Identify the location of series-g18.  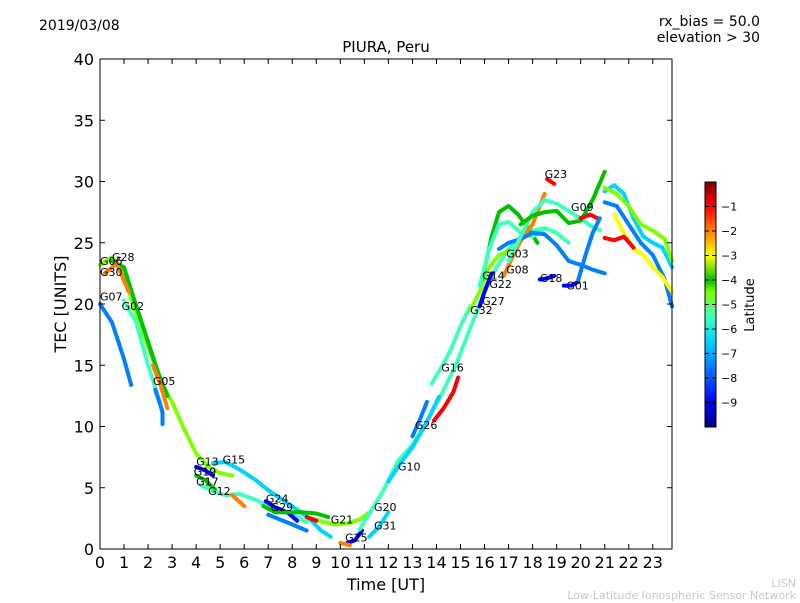
(547, 277).